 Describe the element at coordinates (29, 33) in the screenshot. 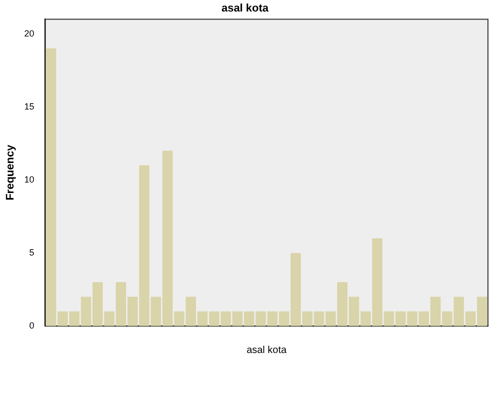

I see `y-tick-label: 20` at that location.